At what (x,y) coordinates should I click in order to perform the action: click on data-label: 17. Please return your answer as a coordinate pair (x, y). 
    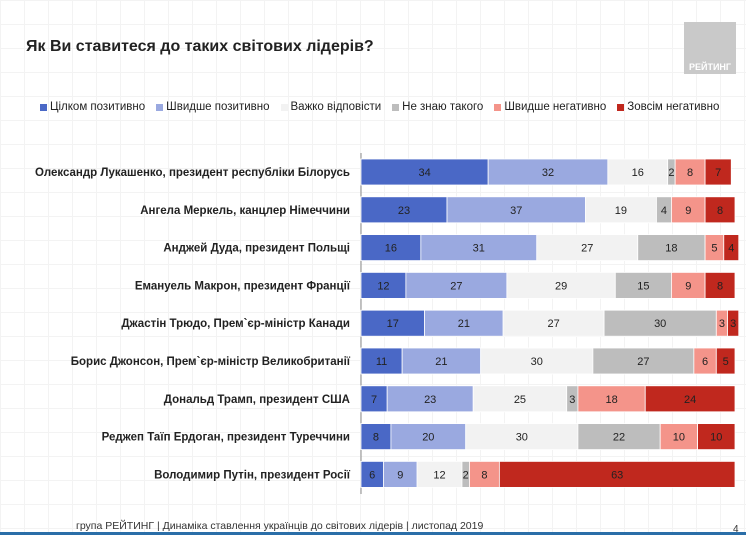
    Looking at the image, I should click on (393, 324).